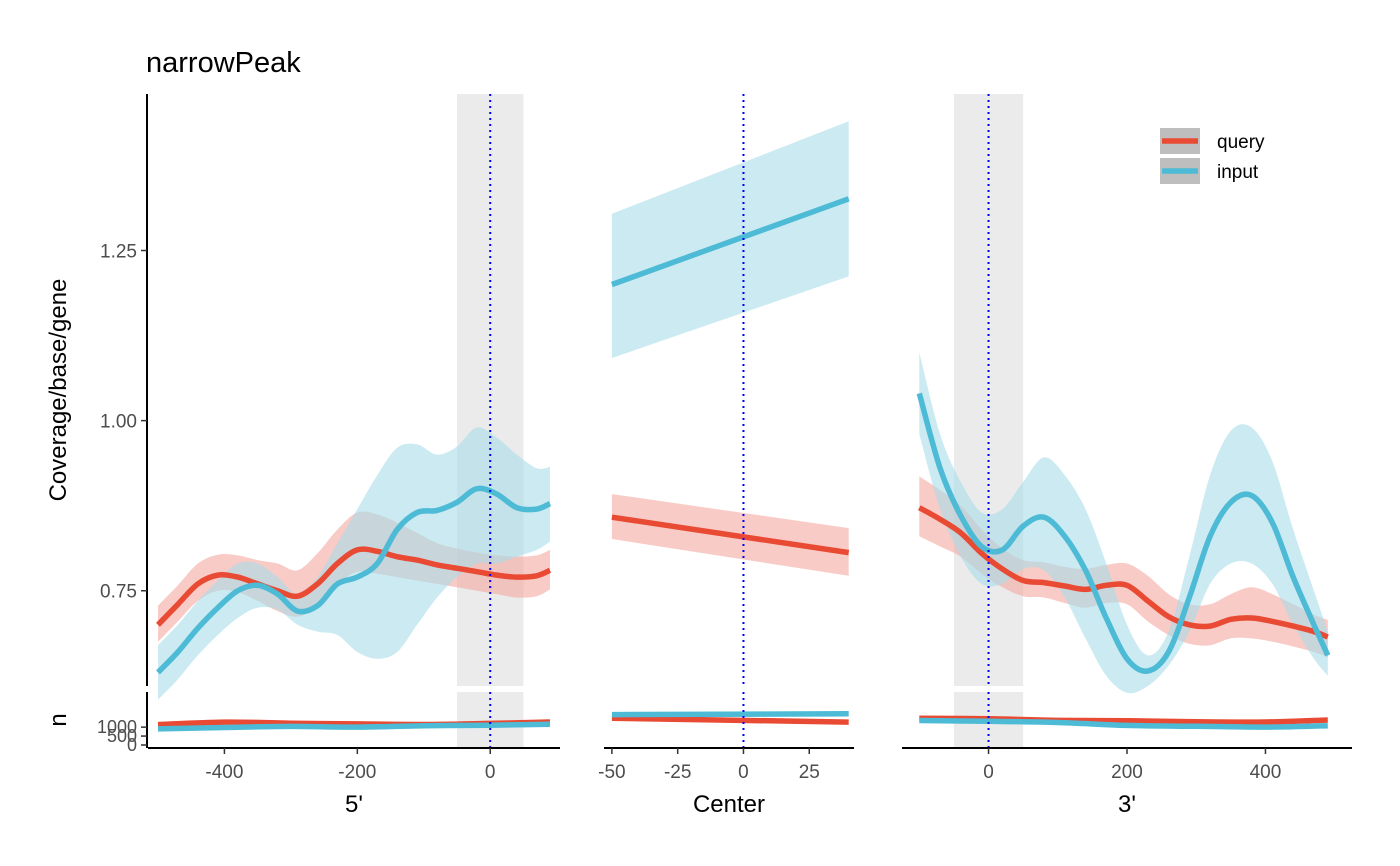  What do you see at coordinates (809, 772) in the screenshot?
I see `x-tick-label-center: 25` at bounding box center [809, 772].